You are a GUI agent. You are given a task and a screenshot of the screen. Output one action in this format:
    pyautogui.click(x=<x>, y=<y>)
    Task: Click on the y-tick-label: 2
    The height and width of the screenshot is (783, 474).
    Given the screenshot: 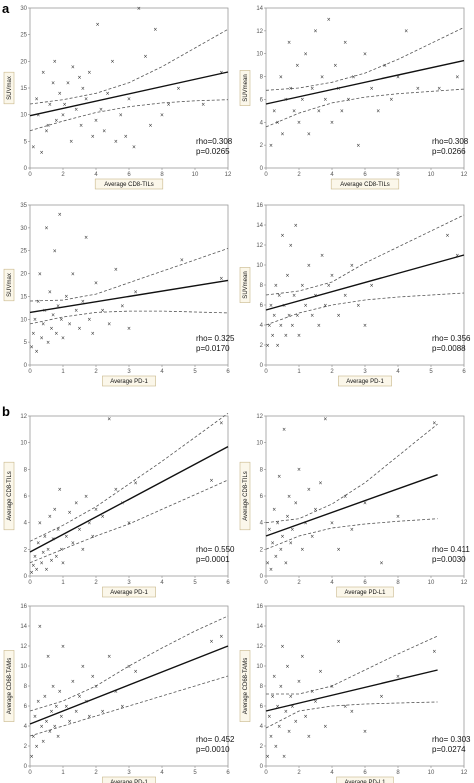 What is the action you would take?
    pyautogui.click(x=26, y=550)
    